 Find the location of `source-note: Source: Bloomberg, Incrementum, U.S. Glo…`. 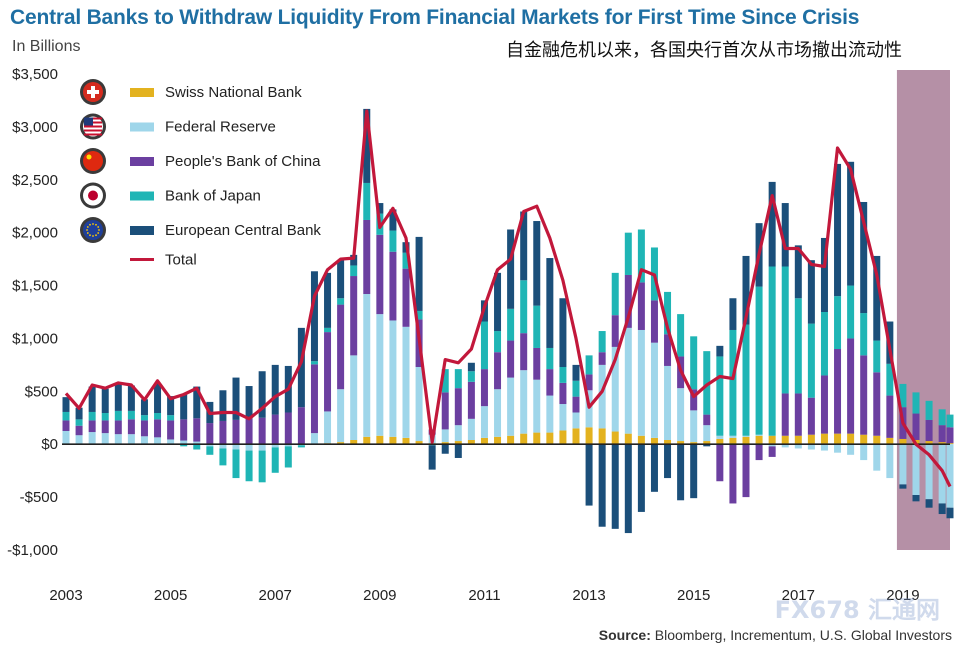

source-note: Source: Bloomberg, Incrementum, U.S. Glo… is located at coordinates (775, 635).